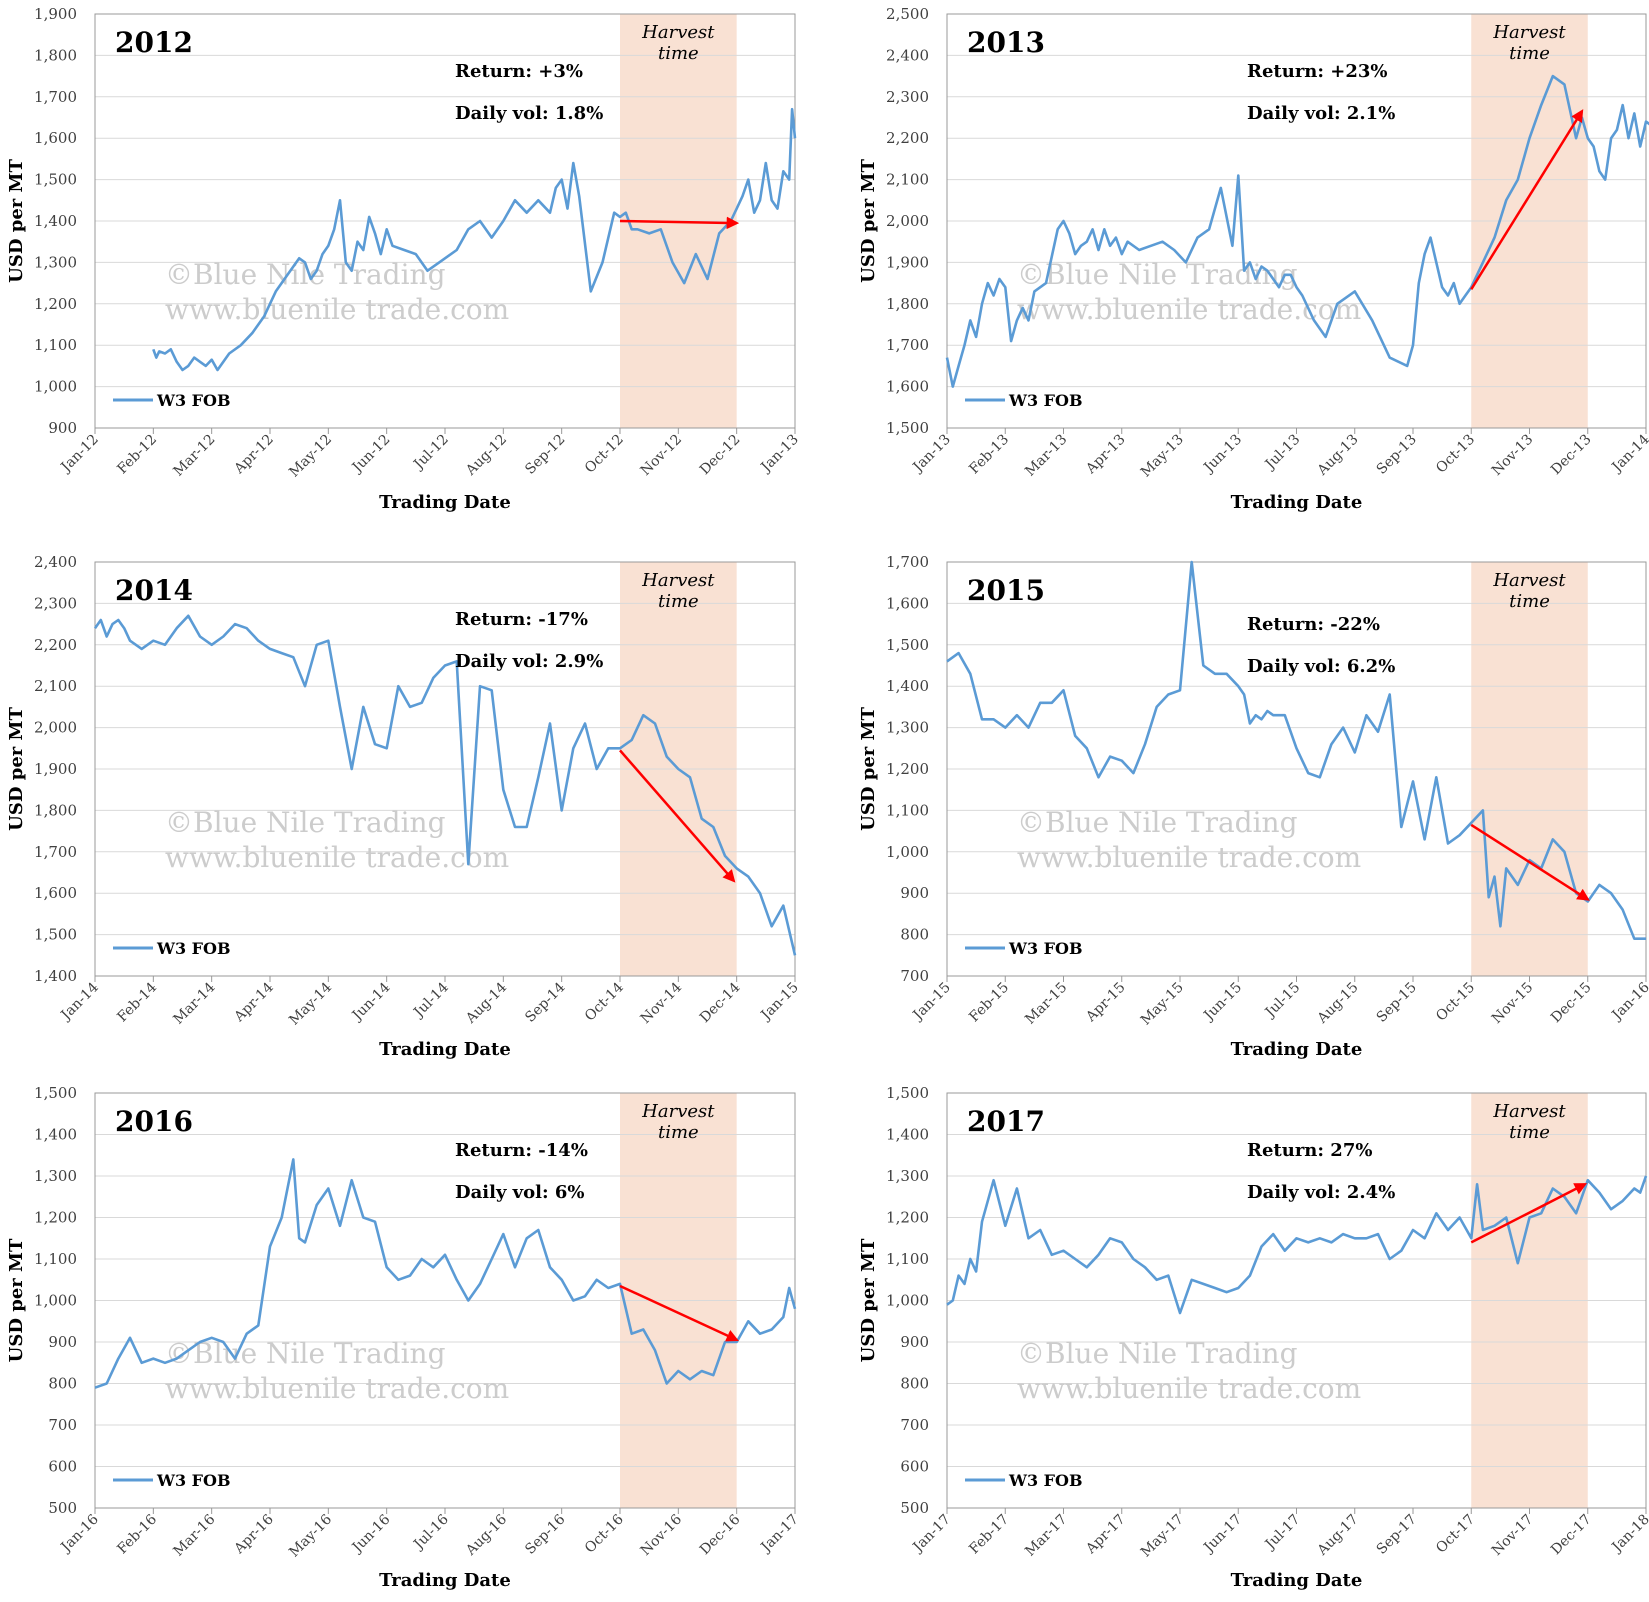 The image size is (1649, 1602). Describe the element at coordinates (521, 1150) in the screenshot. I see `return-text: Return: -14%` at that location.